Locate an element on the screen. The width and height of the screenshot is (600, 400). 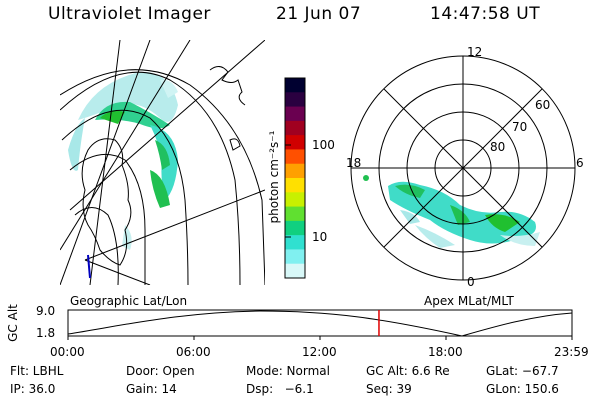
status-glon: GLon: 150.6 is located at coordinates (522, 389).